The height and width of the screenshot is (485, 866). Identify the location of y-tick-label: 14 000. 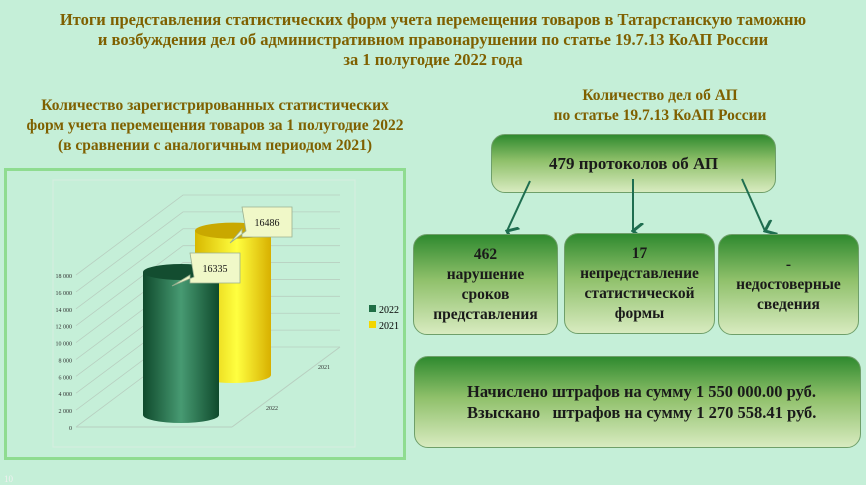
(64, 311).